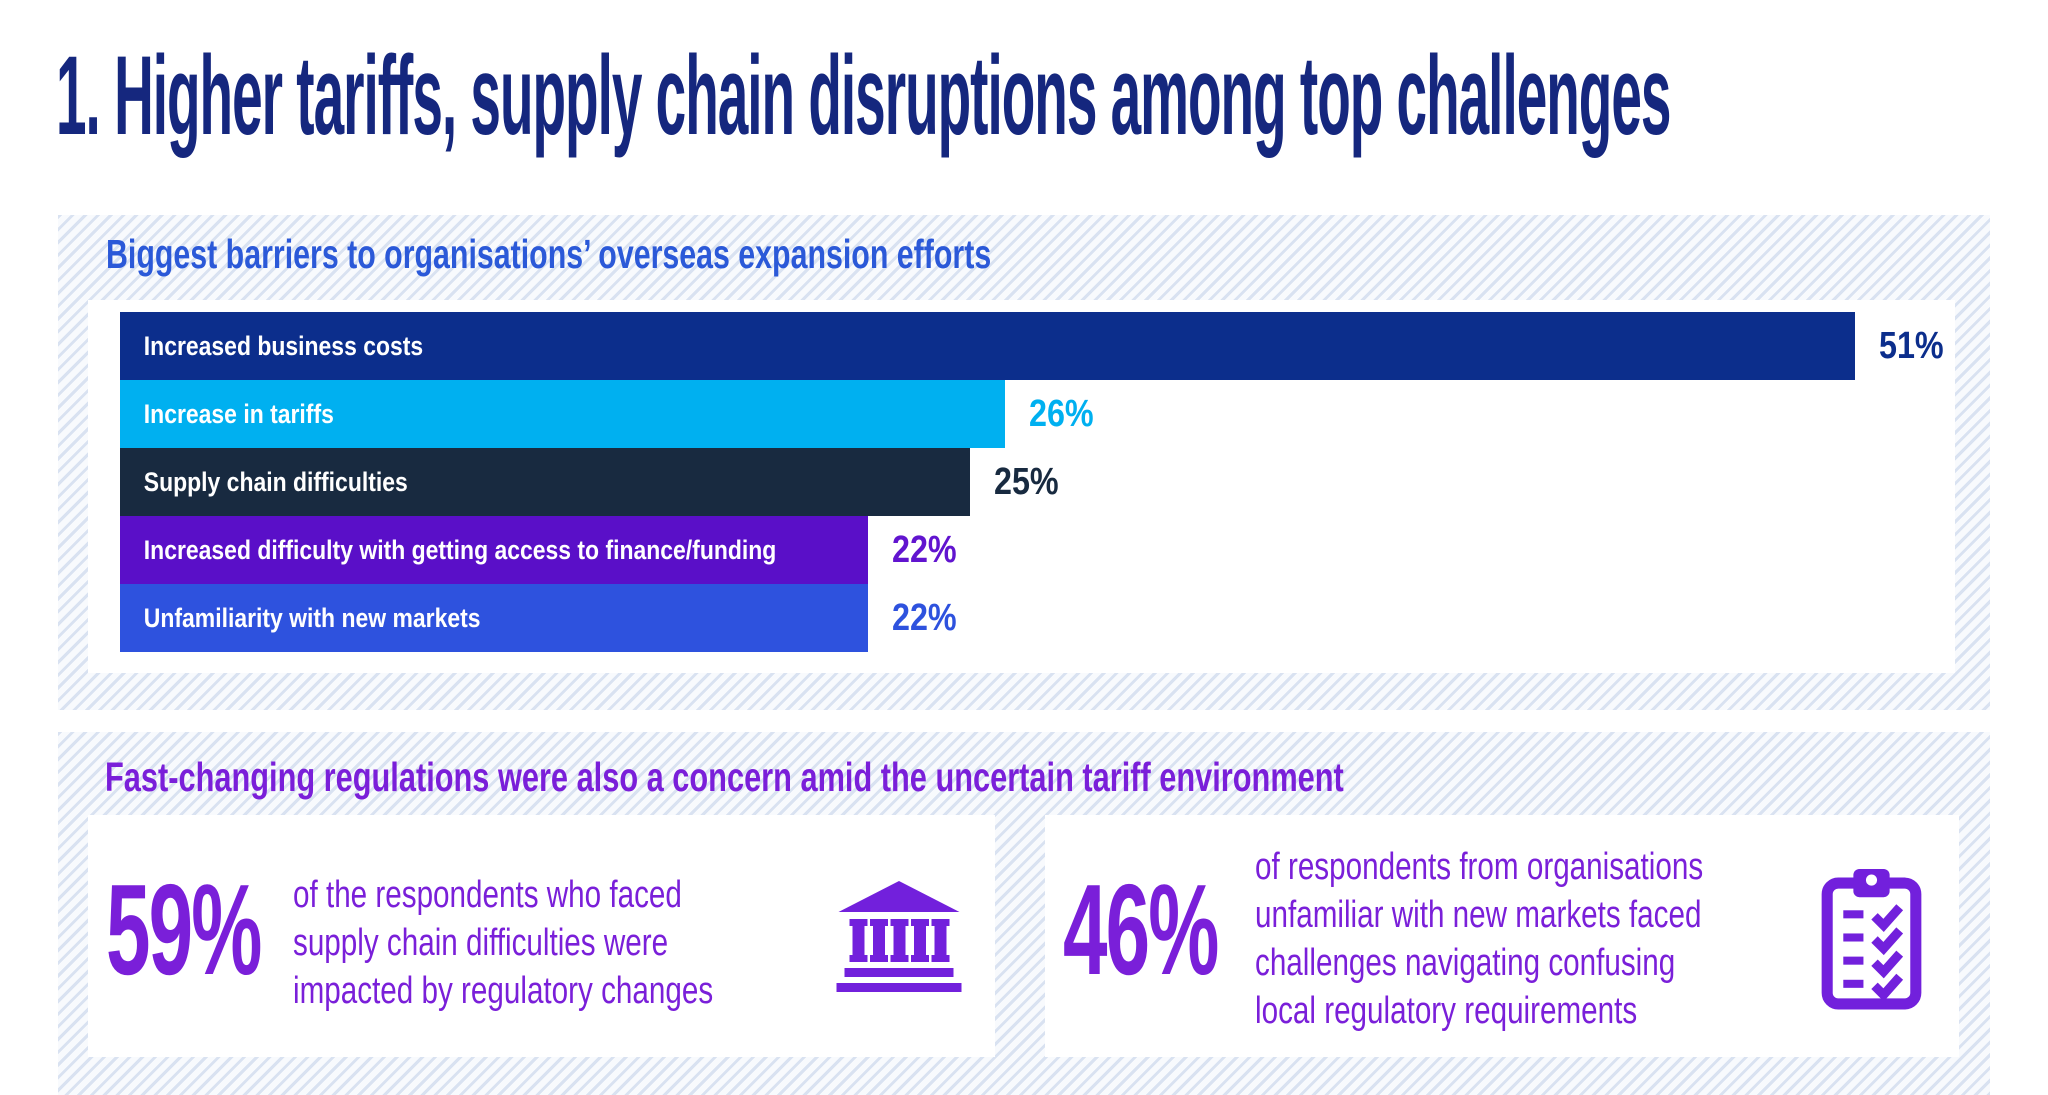 The height and width of the screenshot is (1095, 2048). Describe the element at coordinates (1887, 953) in the screenshot. I see `checklist-checks` at that location.